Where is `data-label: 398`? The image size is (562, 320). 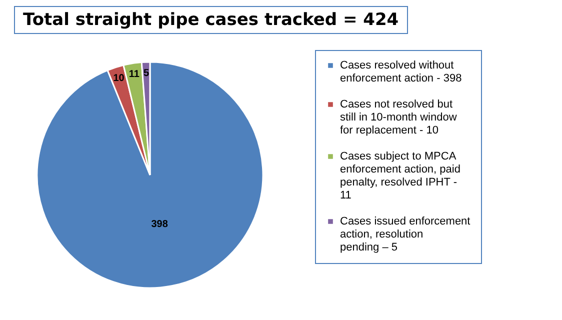
data-label: 398 is located at coordinates (159, 224).